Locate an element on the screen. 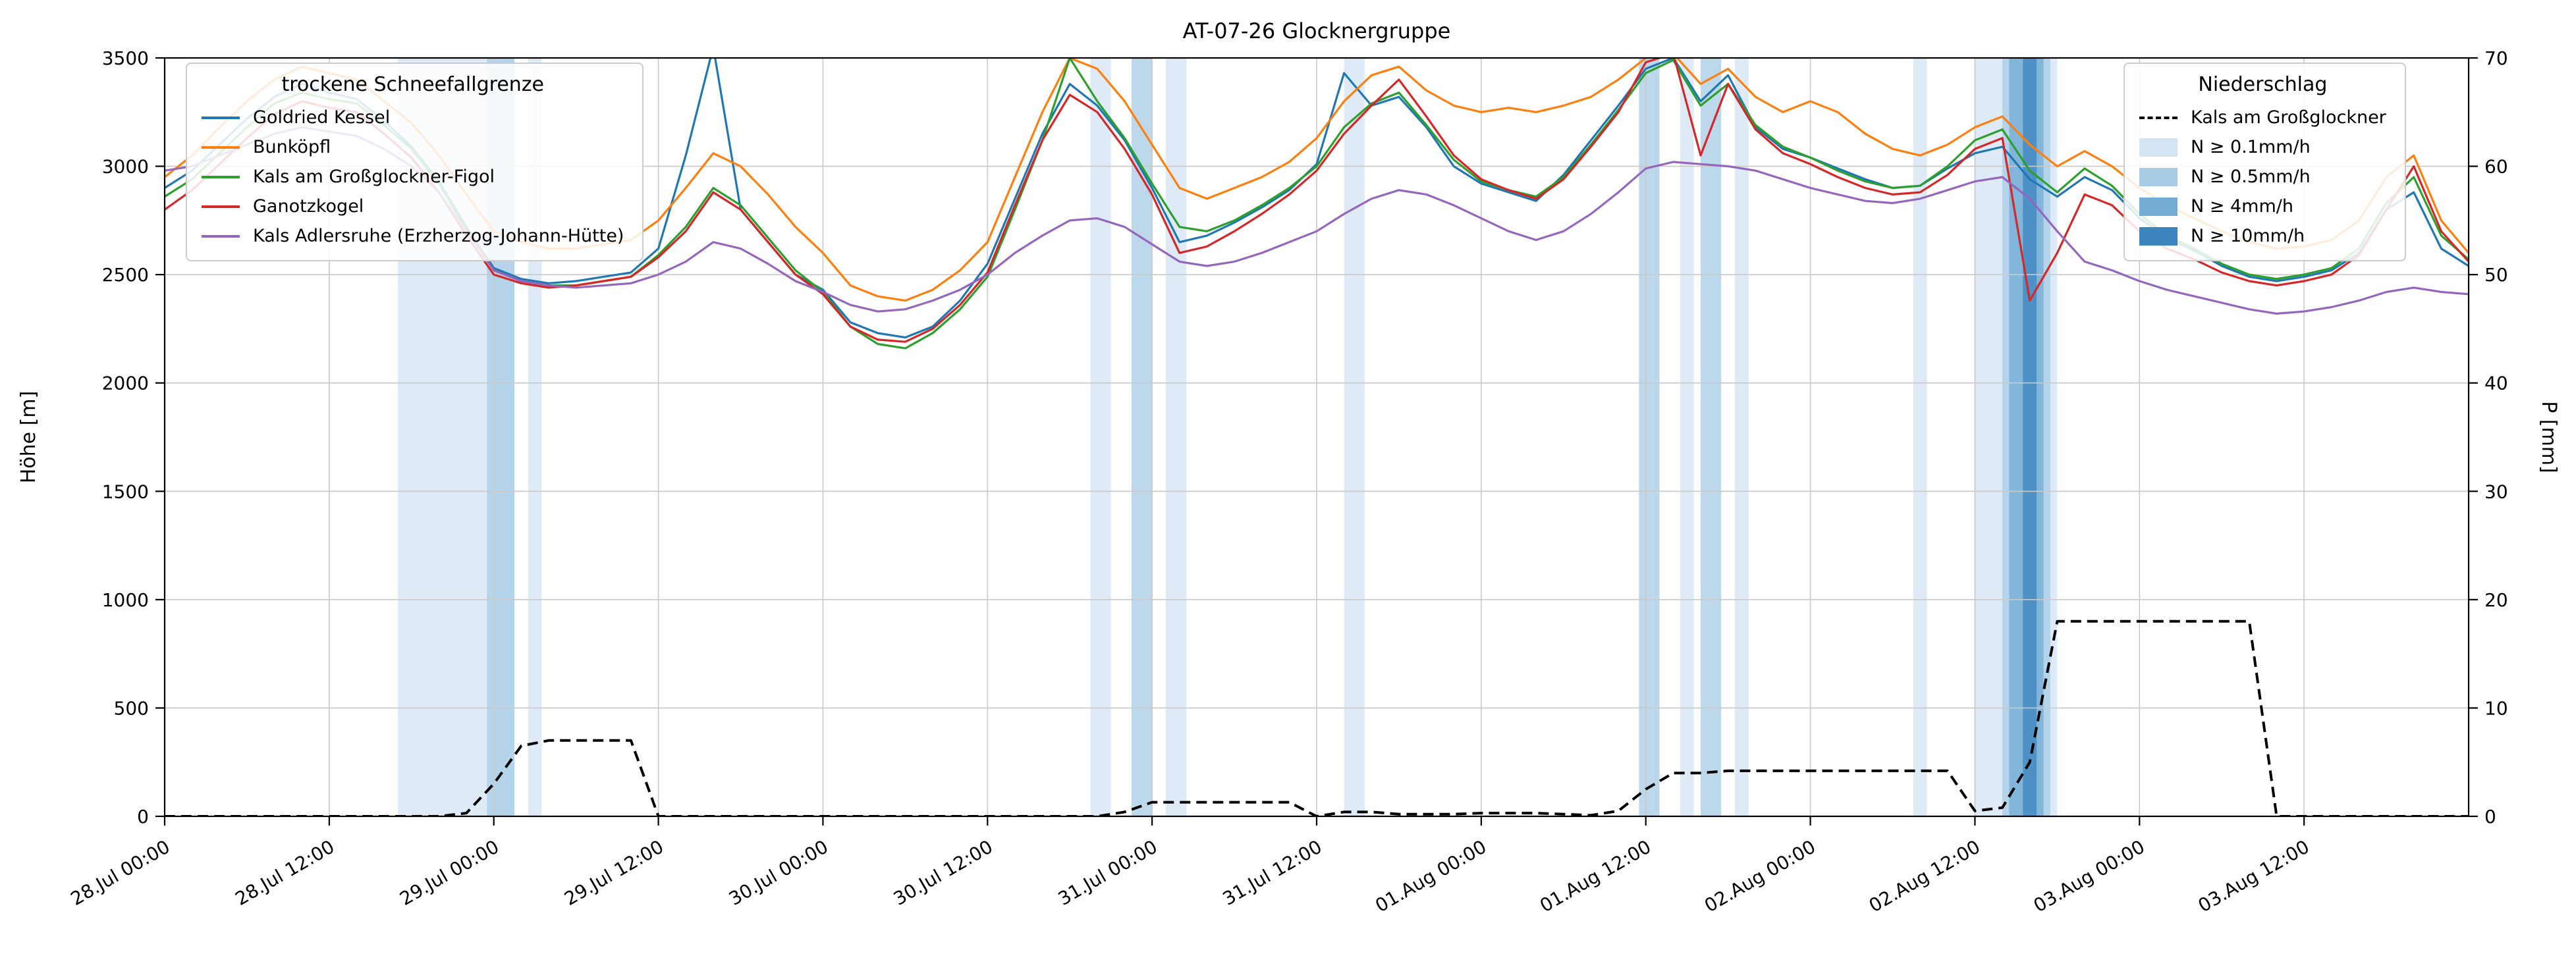 The height and width of the screenshot is (973, 2576). legend-entry-label: Ganotzkogel is located at coordinates (308, 206).